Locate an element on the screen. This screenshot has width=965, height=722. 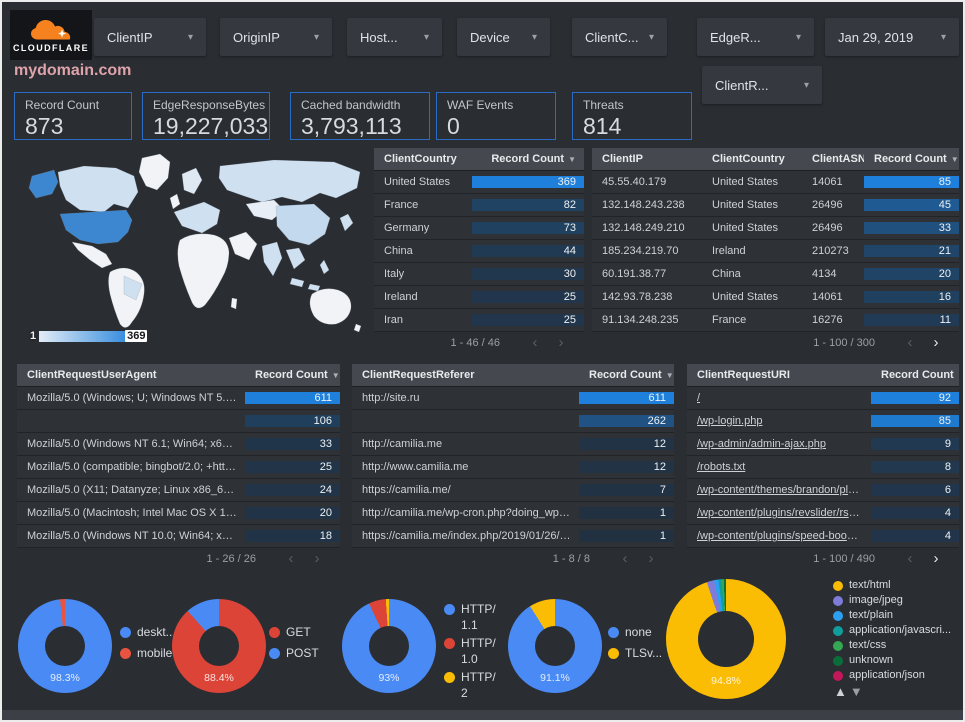
filter-edgeresponse: EdgeR... ▾ is located at coordinates (755, 37).